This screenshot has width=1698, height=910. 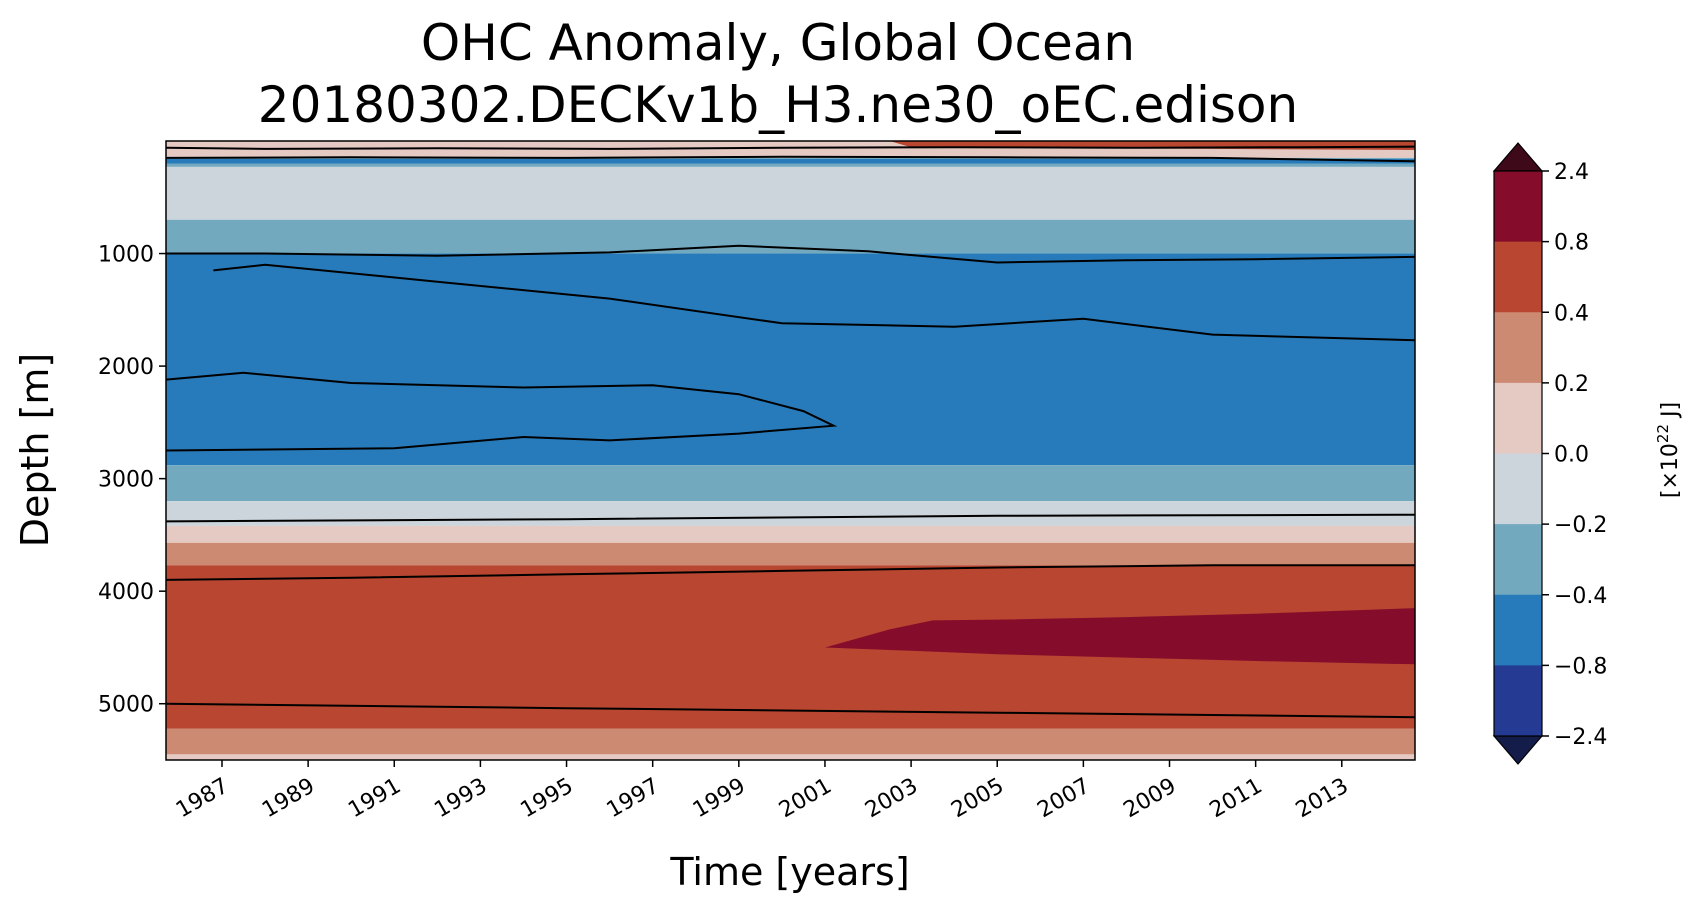 What do you see at coordinates (1571, 313) in the screenshot?
I see `colorbar-tick-label: 0.4` at bounding box center [1571, 313].